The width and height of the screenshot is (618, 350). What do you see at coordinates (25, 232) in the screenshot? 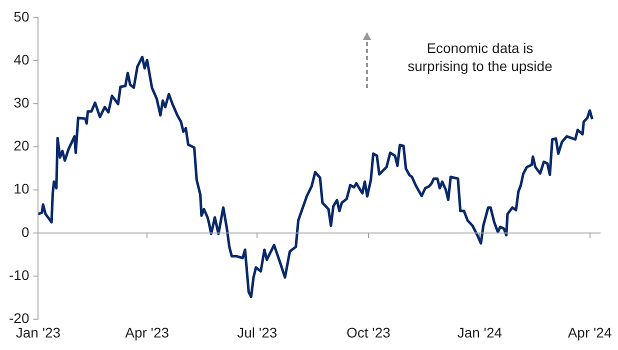
I see `y-tick-label: 0` at bounding box center [25, 232].